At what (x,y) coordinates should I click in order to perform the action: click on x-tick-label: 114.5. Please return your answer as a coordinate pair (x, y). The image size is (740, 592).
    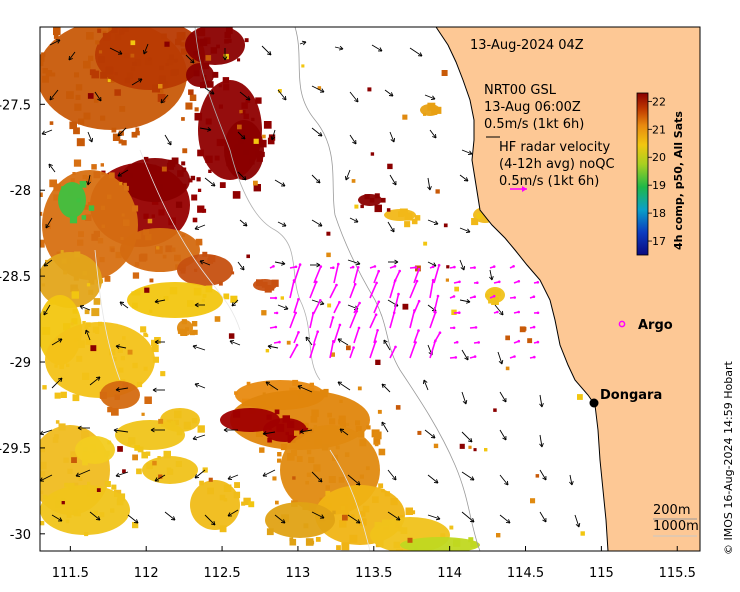
    Looking at the image, I should click on (525, 573).